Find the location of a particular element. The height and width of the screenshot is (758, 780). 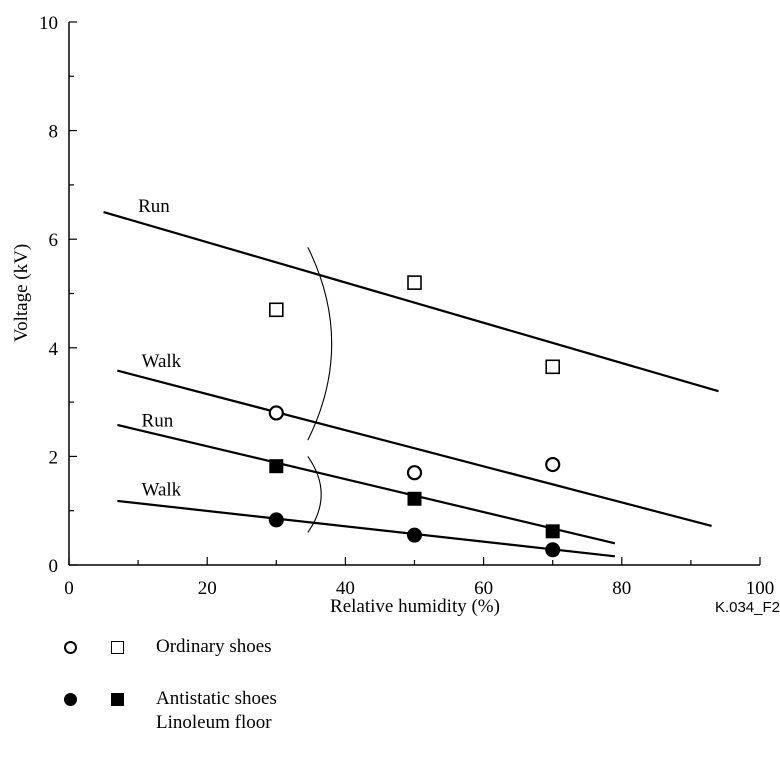

y-axis-title: Voltage (kV) is located at coordinates (21, 293).